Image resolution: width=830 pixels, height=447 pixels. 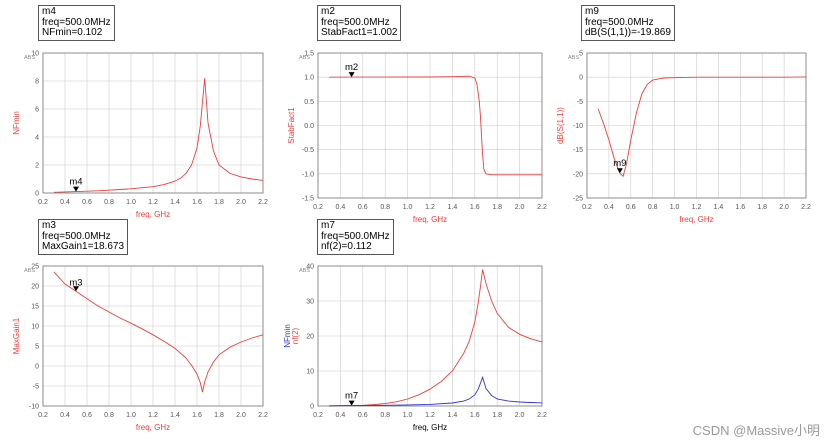 What do you see at coordinates (16, 335) in the screenshot?
I see `y-axis-label: MaxGain1` at bounding box center [16, 335].